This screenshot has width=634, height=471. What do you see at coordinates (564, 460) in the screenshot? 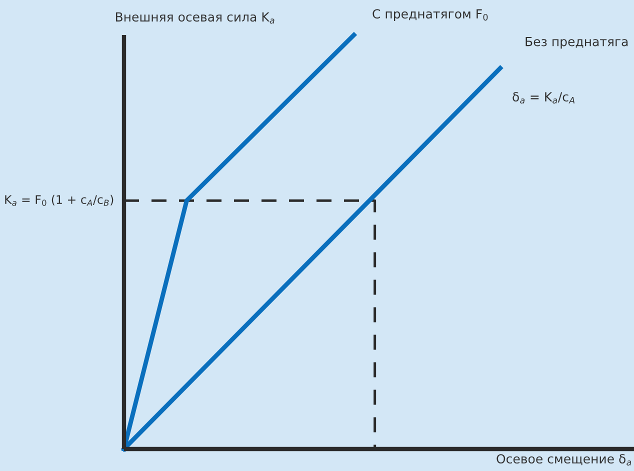
I see `x-axis-title: Осевое смещение δ$_{a}$` at bounding box center [564, 460].